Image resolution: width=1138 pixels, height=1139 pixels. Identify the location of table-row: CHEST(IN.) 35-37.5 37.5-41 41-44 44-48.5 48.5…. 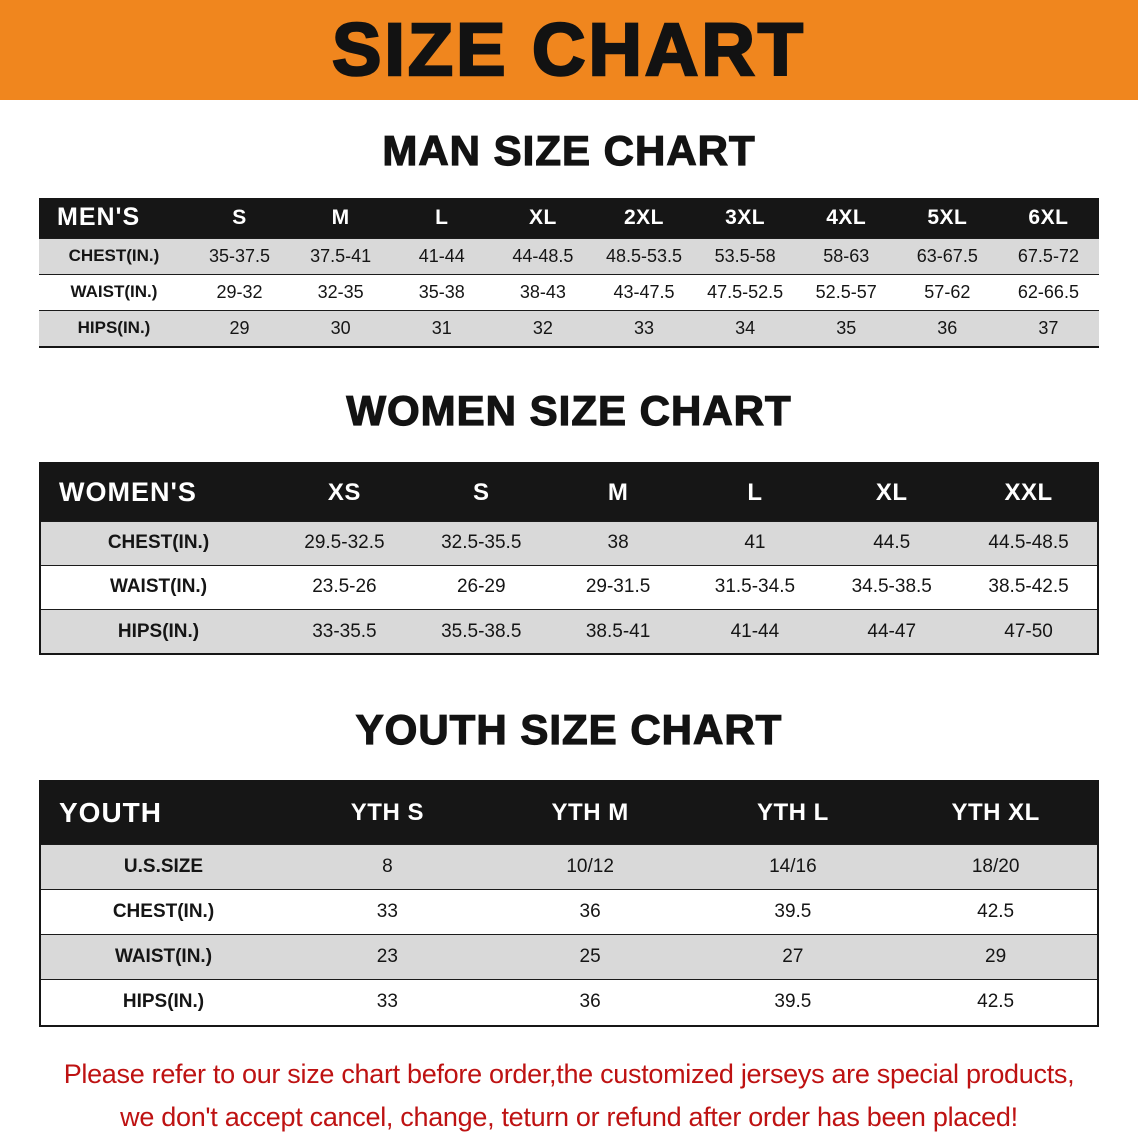
(569, 256).